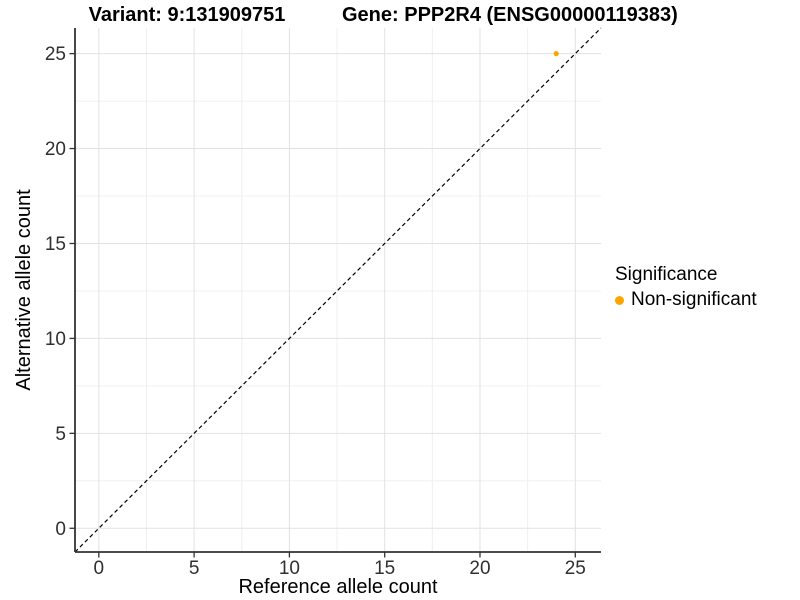  I want to click on y-axis-title: Alternative allele count, so click(24, 290).